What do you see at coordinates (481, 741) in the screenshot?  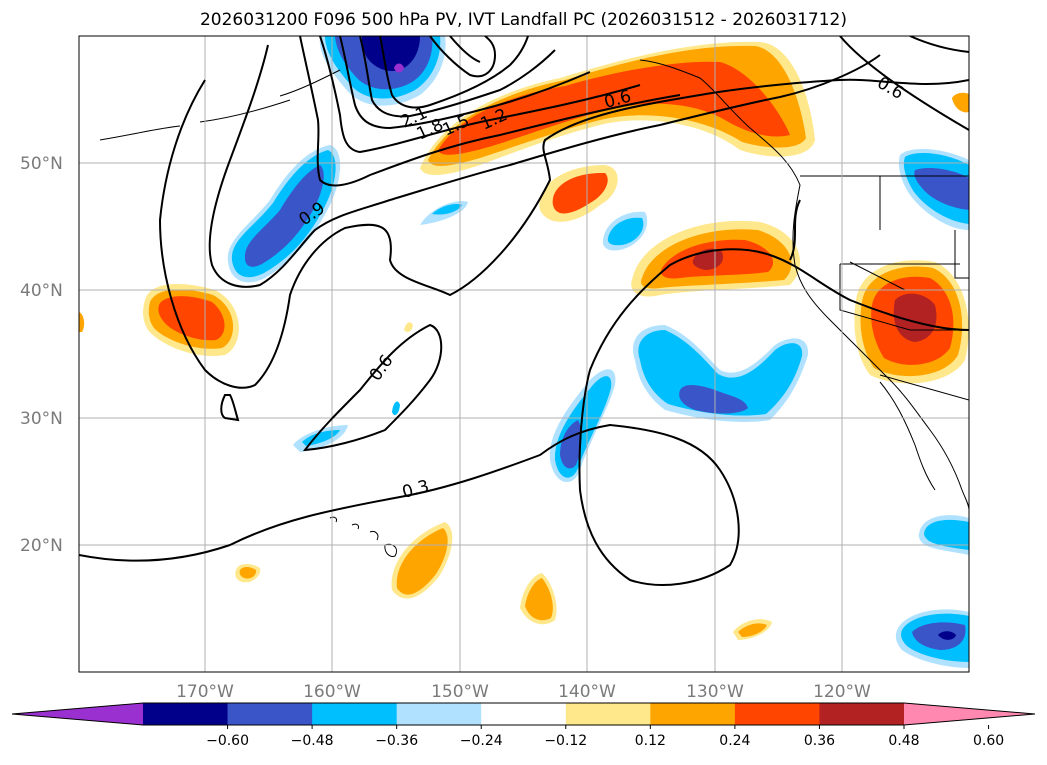 I see `colorbar-tick-label: −0.24` at bounding box center [481, 741].